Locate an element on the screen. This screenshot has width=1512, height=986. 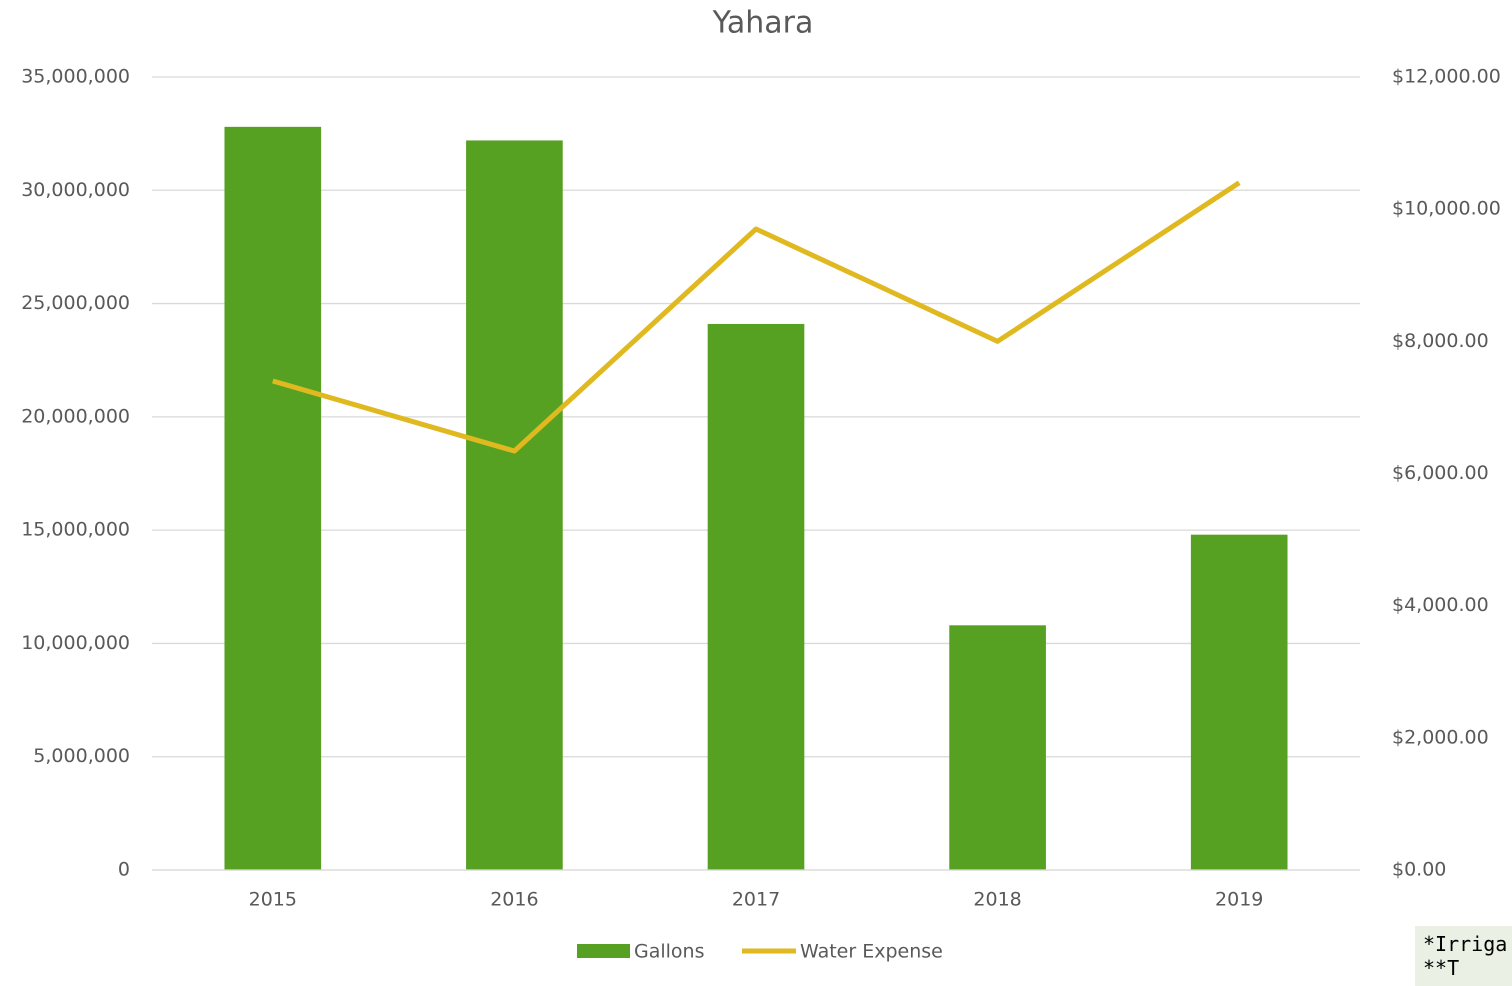
x-tick-label: 2017 is located at coordinates (756, 900).